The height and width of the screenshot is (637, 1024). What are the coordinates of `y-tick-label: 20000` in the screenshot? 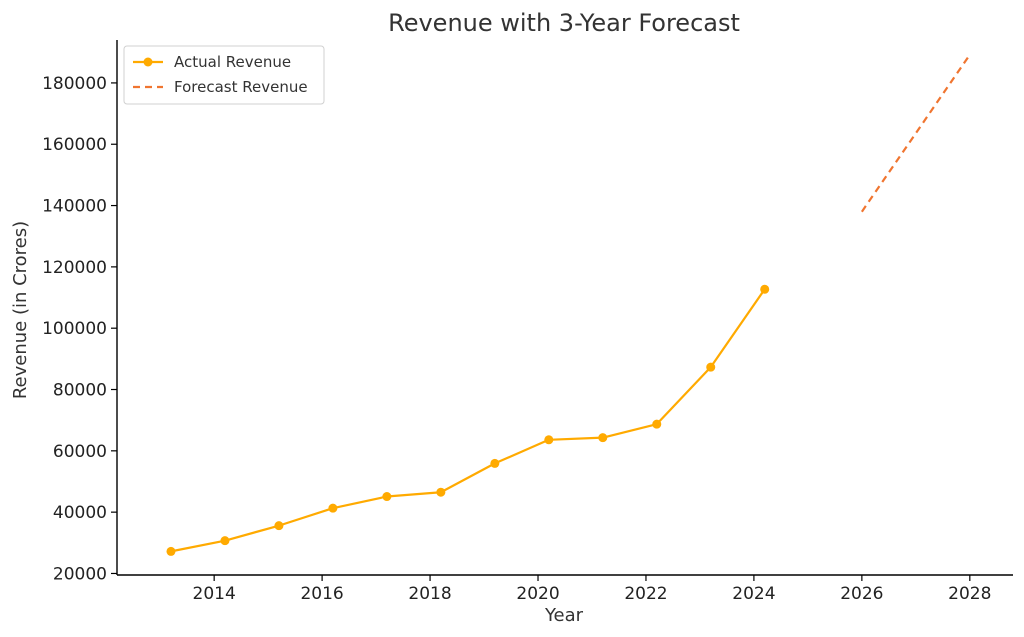 It's located at (80, 574).